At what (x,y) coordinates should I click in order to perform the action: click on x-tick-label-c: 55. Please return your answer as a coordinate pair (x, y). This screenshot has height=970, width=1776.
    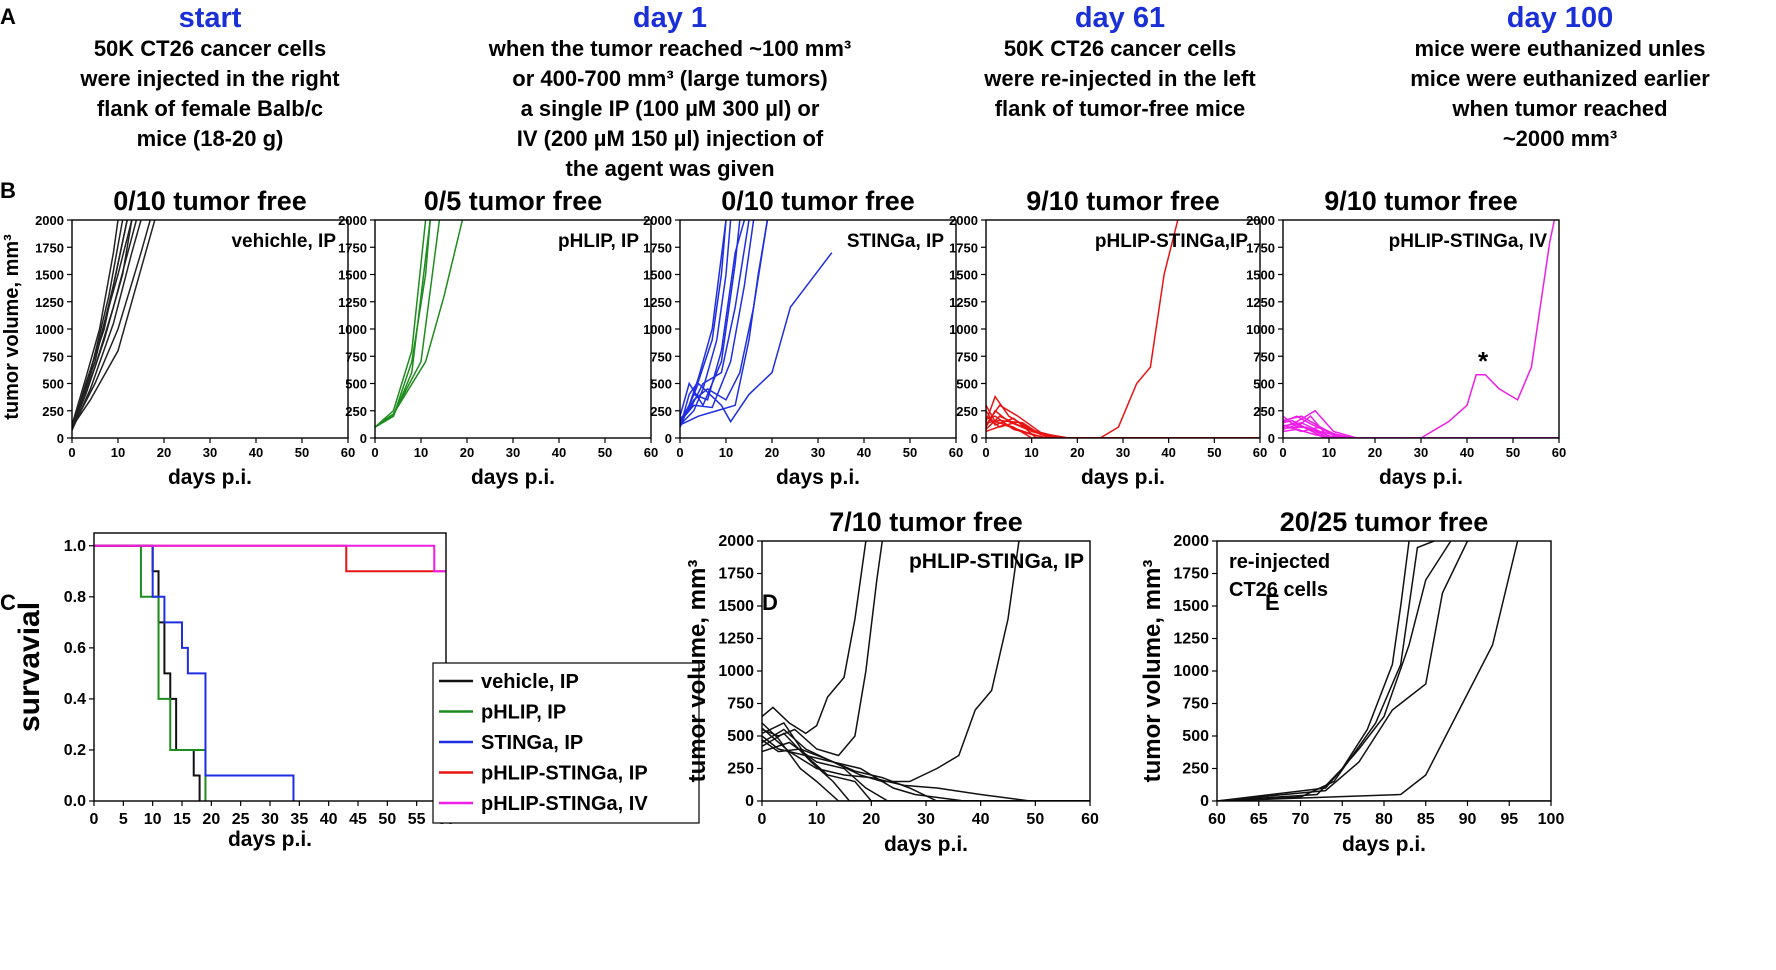
    Looking at the image, I should click on (417, 819).